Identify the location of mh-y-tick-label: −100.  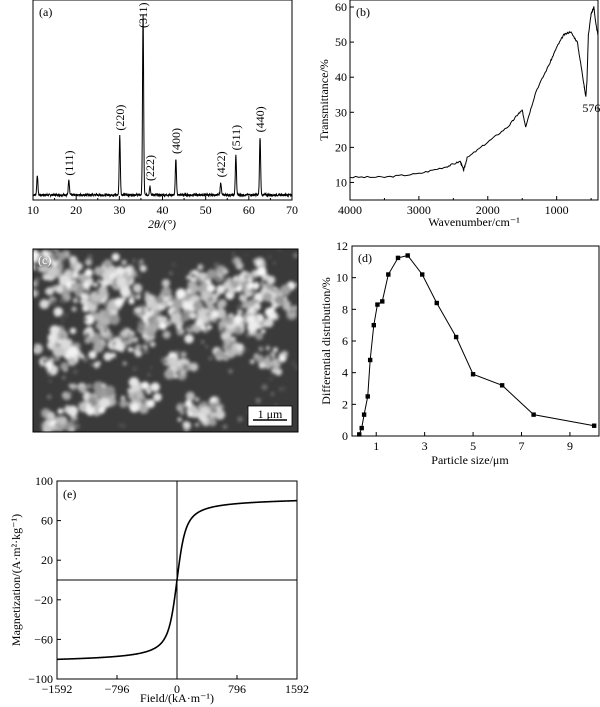
(40, 679).